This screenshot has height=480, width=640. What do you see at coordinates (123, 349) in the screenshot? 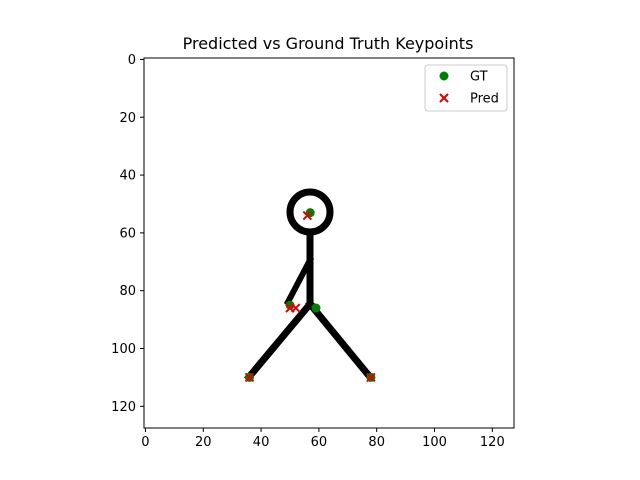
I see `y-tick-label: 100` at bounding box center [123, 349].